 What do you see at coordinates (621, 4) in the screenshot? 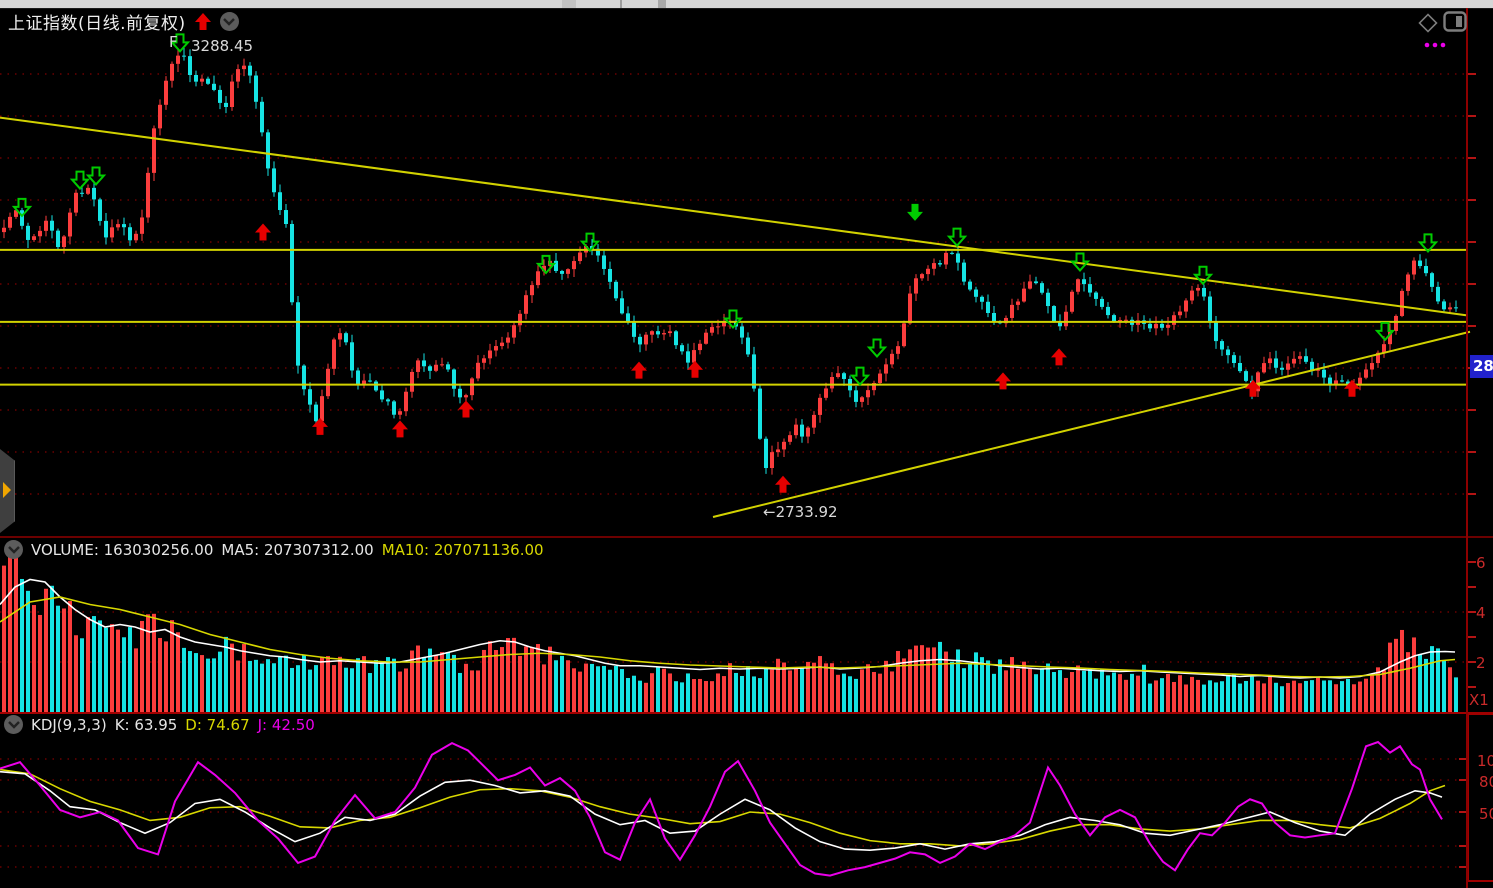
I see `toolbar-divider` at bounding box center [621, 4].